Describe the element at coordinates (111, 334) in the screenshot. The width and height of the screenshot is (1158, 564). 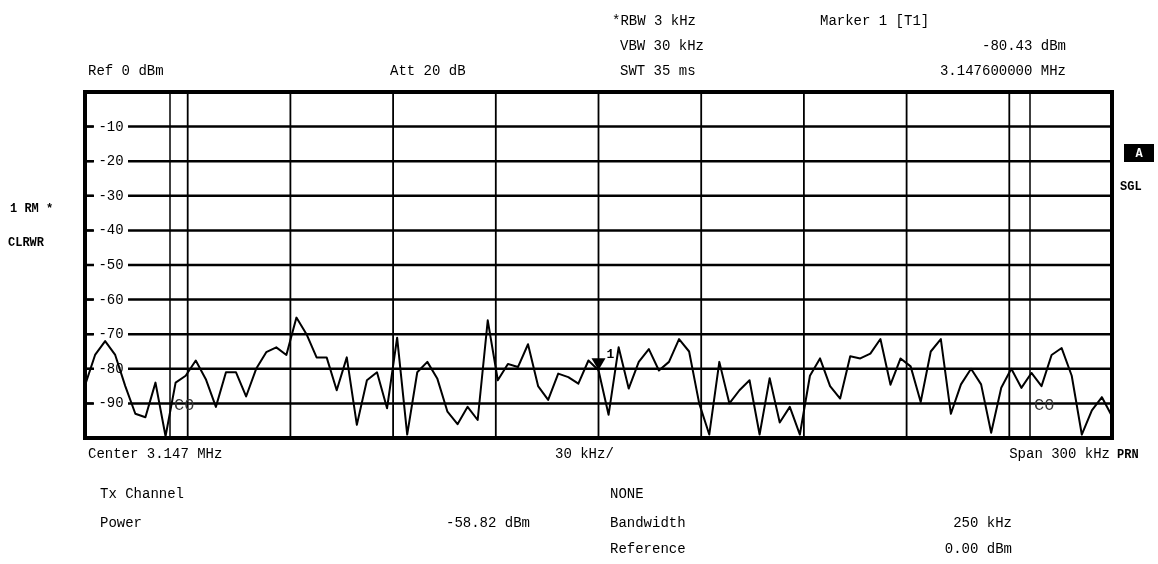
I see `y-tick-label: -70` at that location.